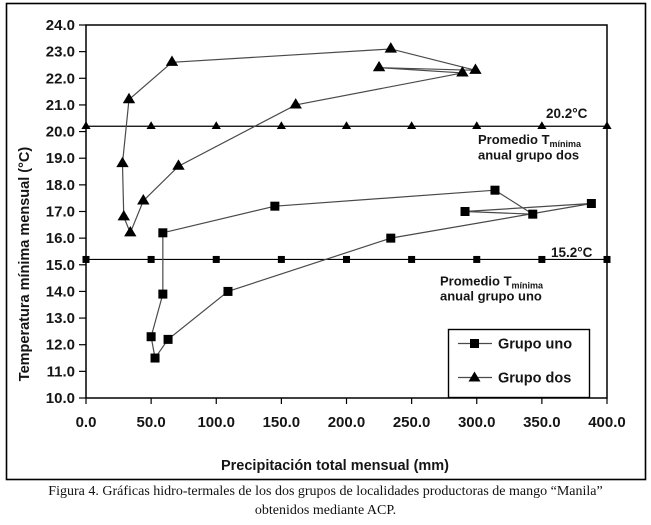 This screenshot has height=525, width=651. Describe the element at coordinates (282, 422) in the screenshot. I see `x-tick-label: 150.0` at that location.